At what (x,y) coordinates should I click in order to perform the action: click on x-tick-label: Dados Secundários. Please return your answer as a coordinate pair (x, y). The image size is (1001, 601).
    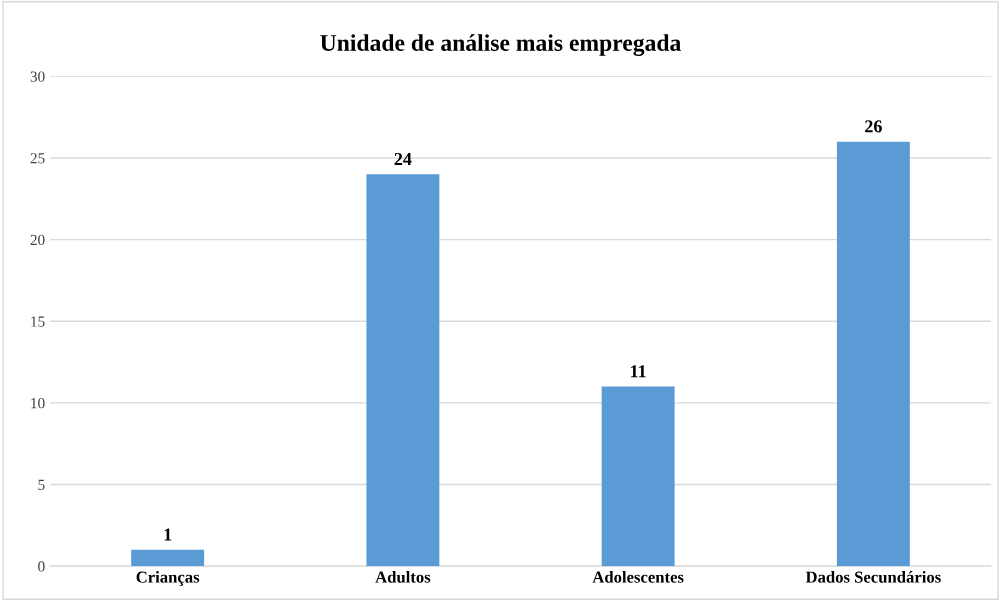
    Looking at the image, I should click on (873, 576).